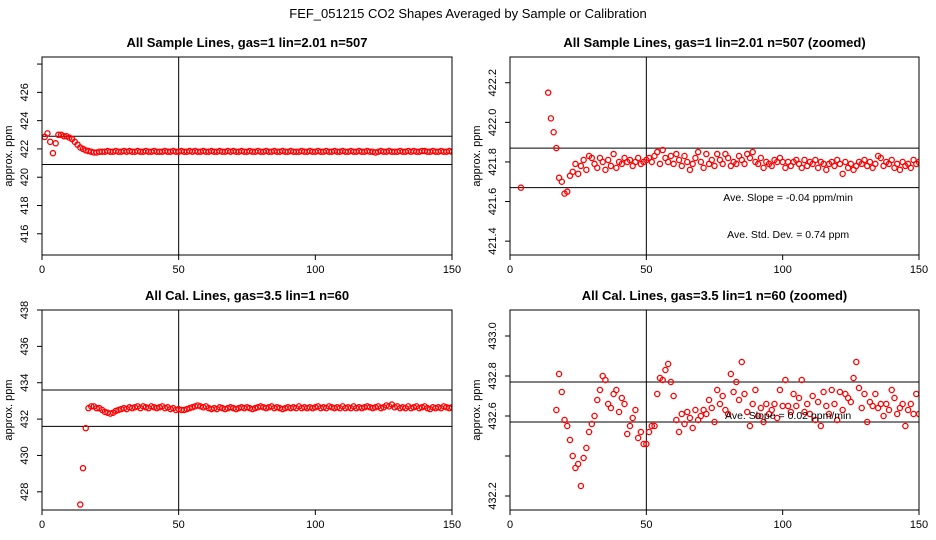 Image resolution: width=936 pixels, height=540 pixels. Describe the element at coordinates (718, 143) in the screenshot. I see `panel-sample-lines-zoomed-points` at that location.